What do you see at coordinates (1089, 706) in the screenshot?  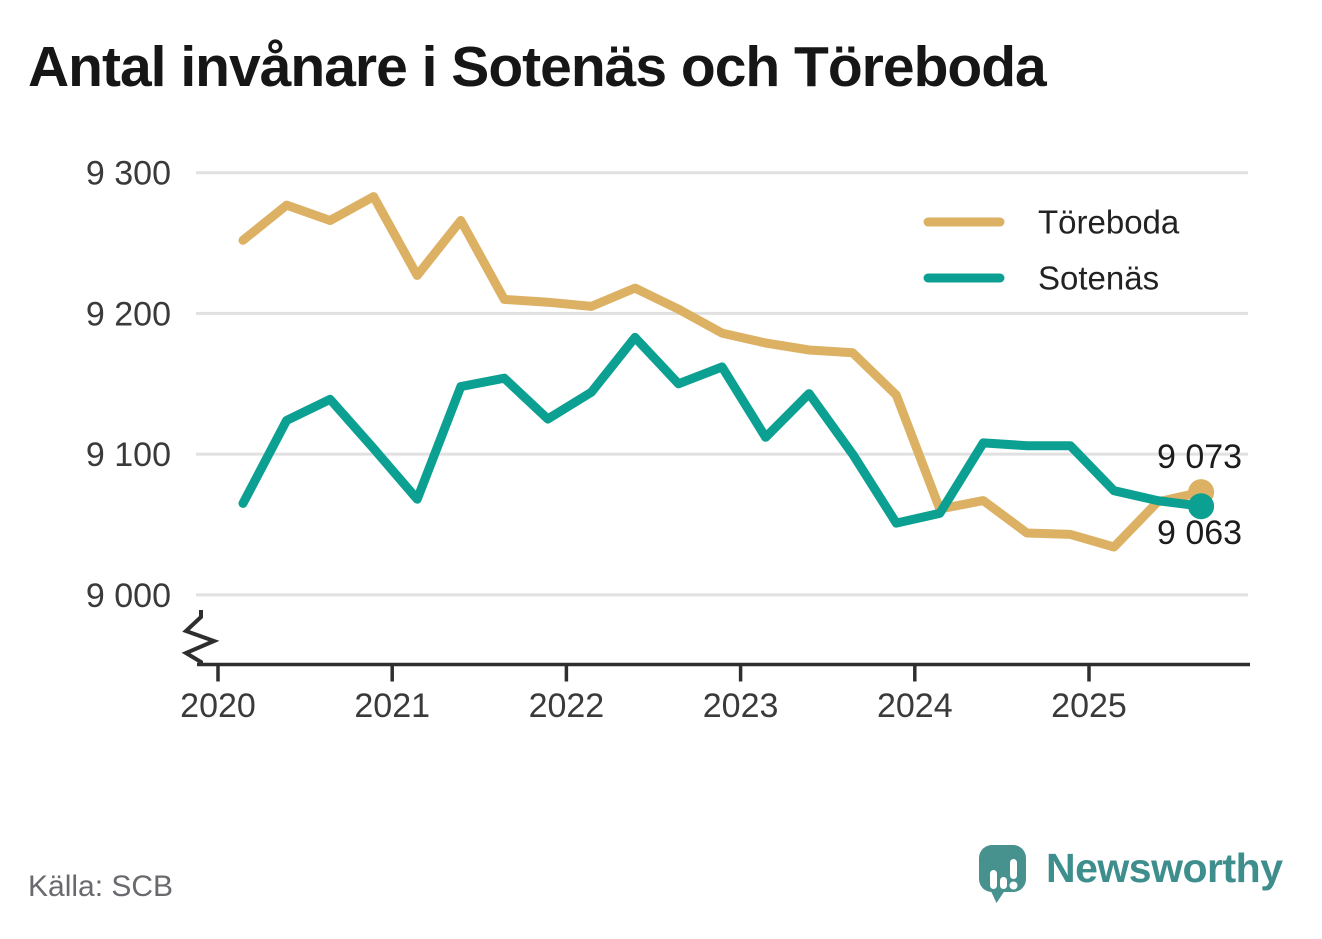 I see `x-axis-label-2025: 2025` at bounding box center [1089, 706].